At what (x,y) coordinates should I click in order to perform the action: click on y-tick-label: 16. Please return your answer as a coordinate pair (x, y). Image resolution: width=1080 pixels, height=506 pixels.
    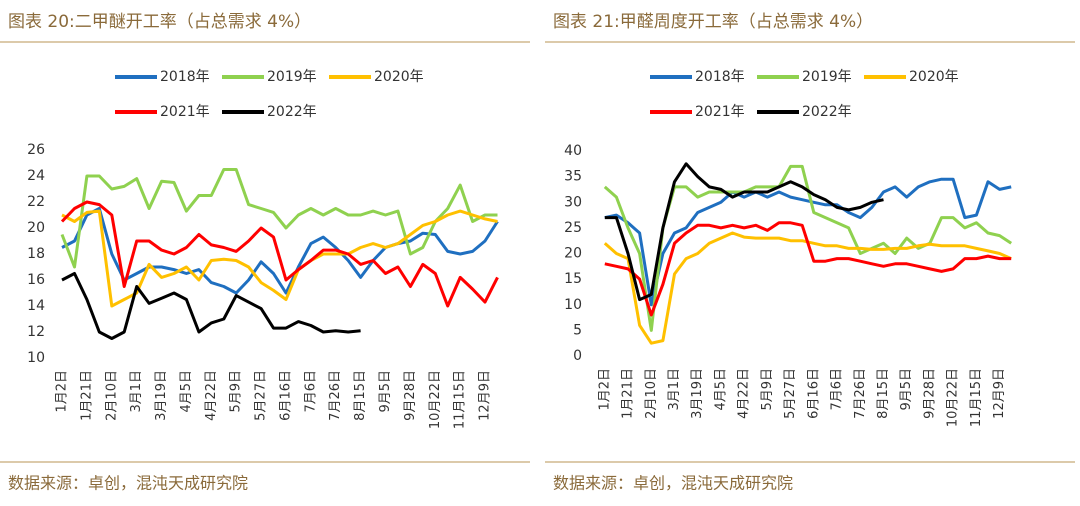
    Looking at the image, I should click on (36, 280).